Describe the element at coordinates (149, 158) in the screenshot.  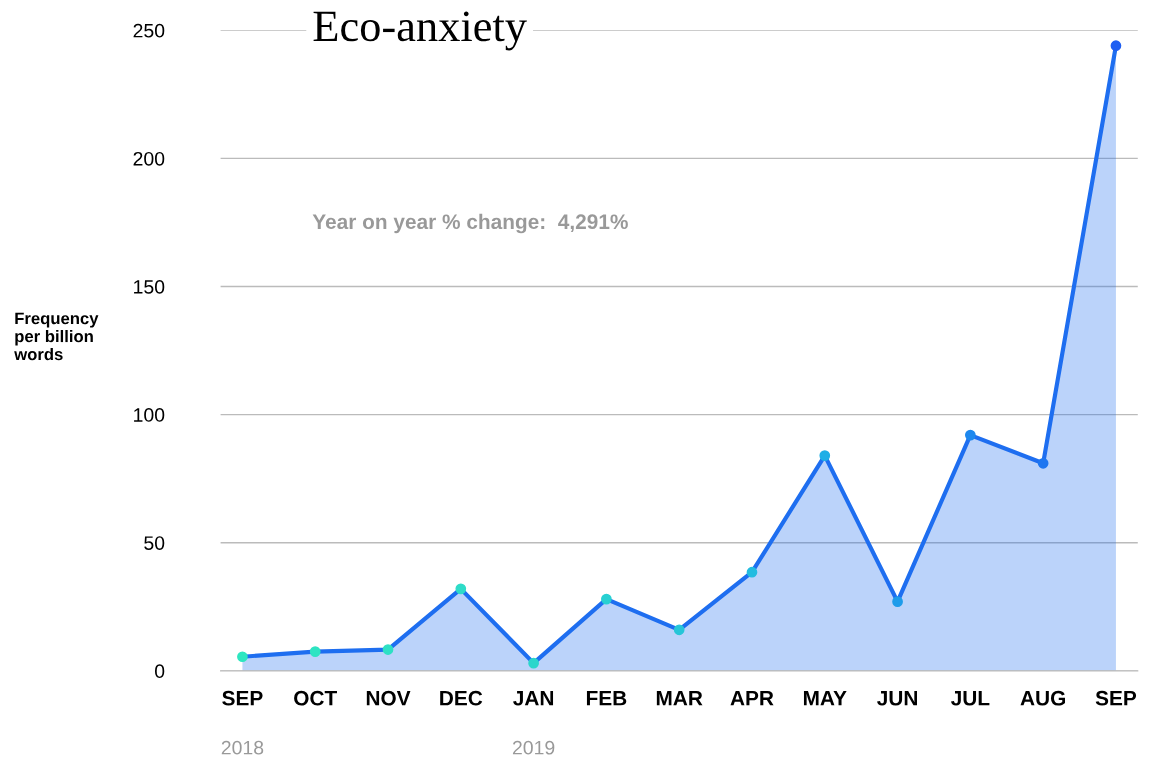
I see `y-tick-label: 200` at that location.